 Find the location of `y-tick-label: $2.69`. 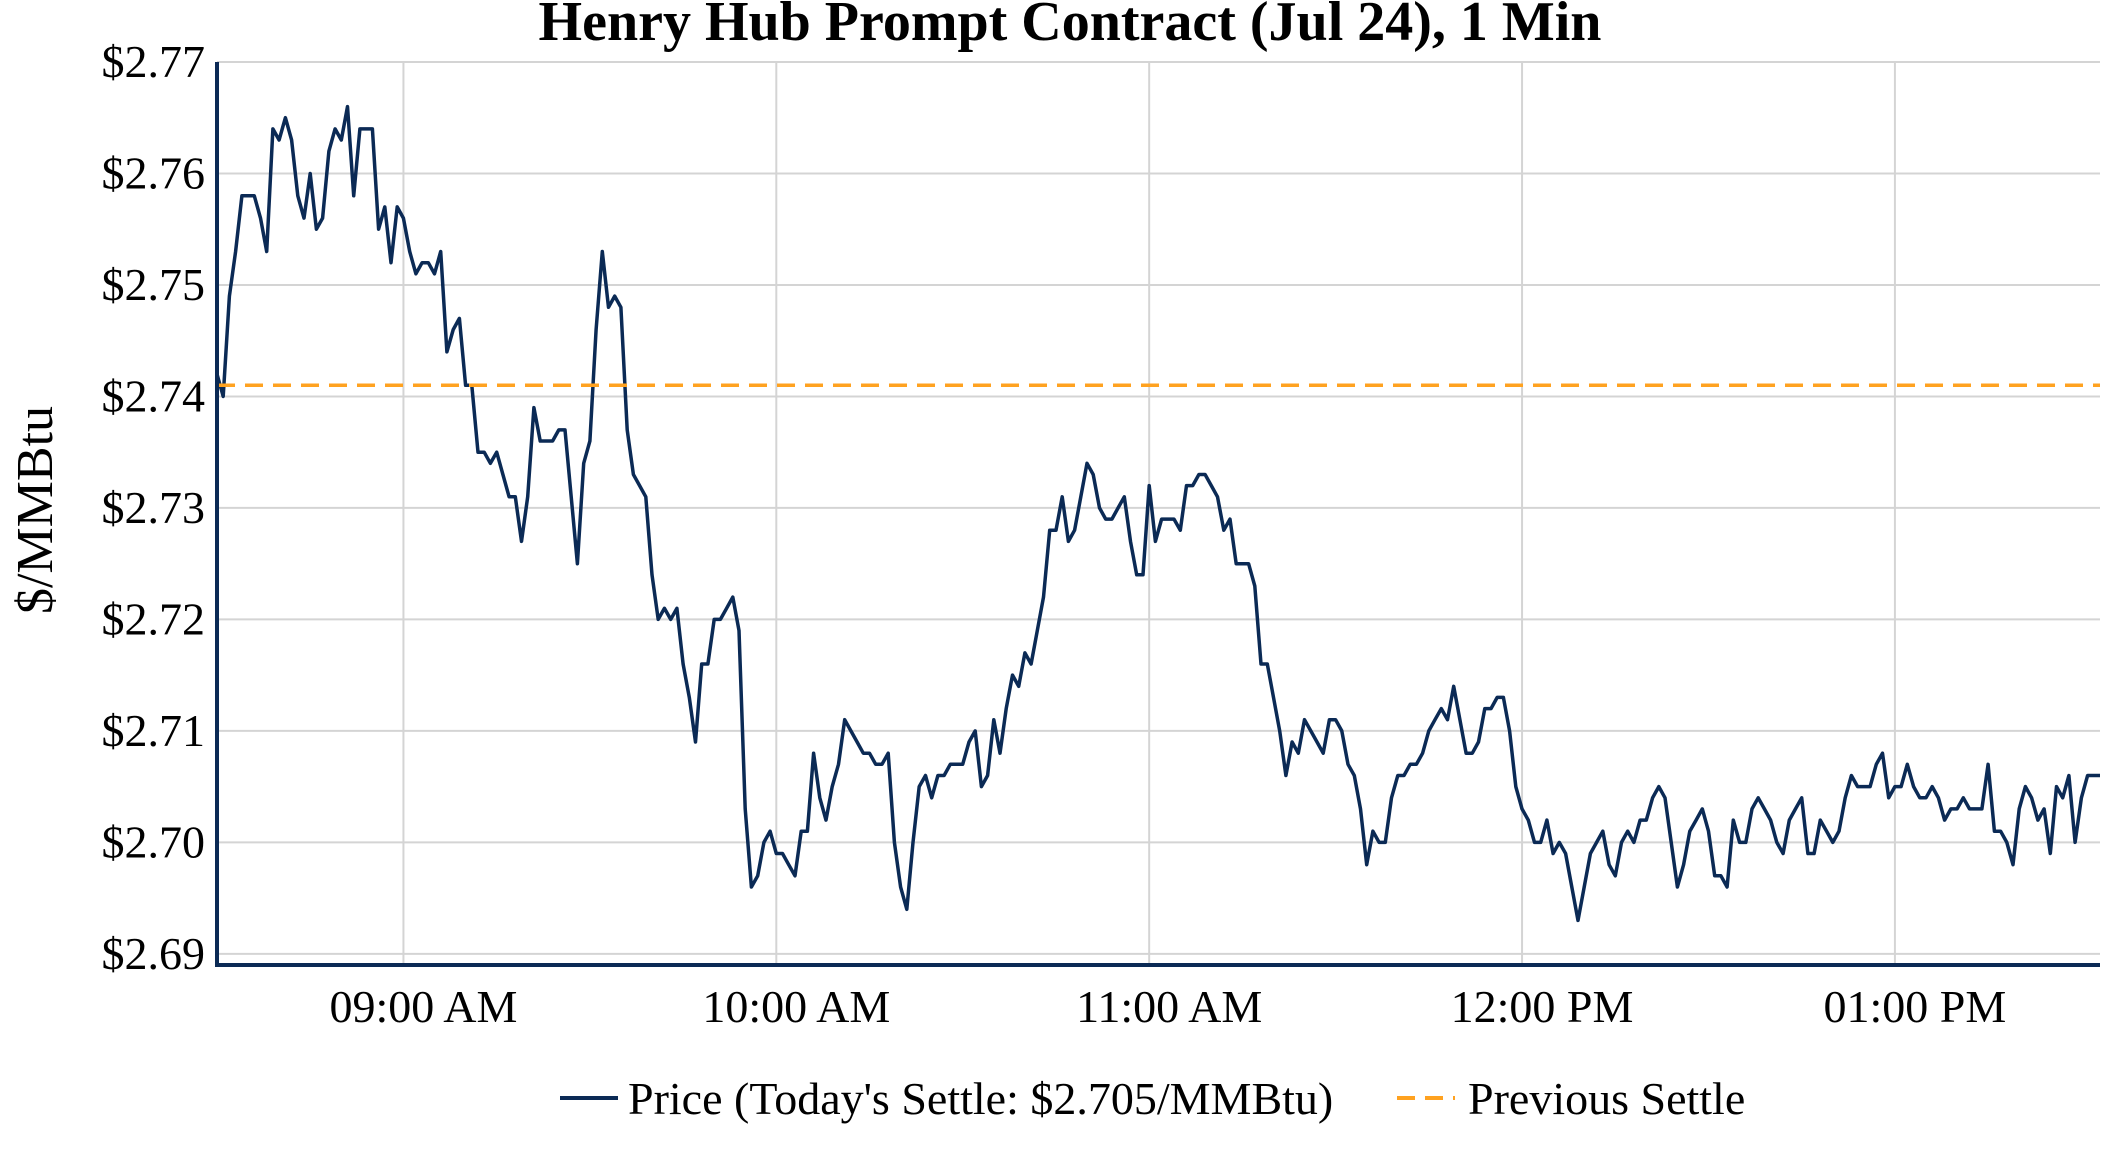

y-tick-label: $2.69 is located at coordinates (154, 953).